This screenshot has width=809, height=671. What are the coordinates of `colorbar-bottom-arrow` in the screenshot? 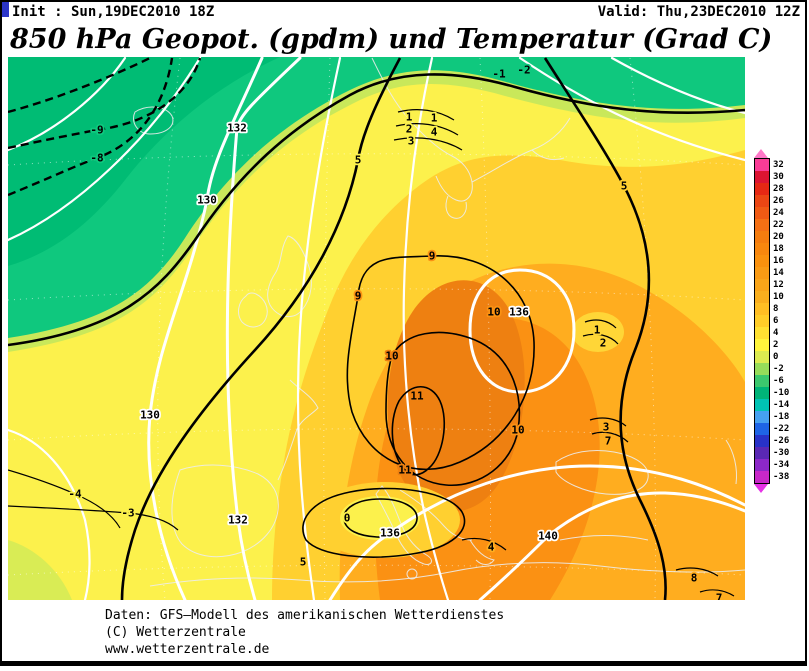 It's located at (761, 488).